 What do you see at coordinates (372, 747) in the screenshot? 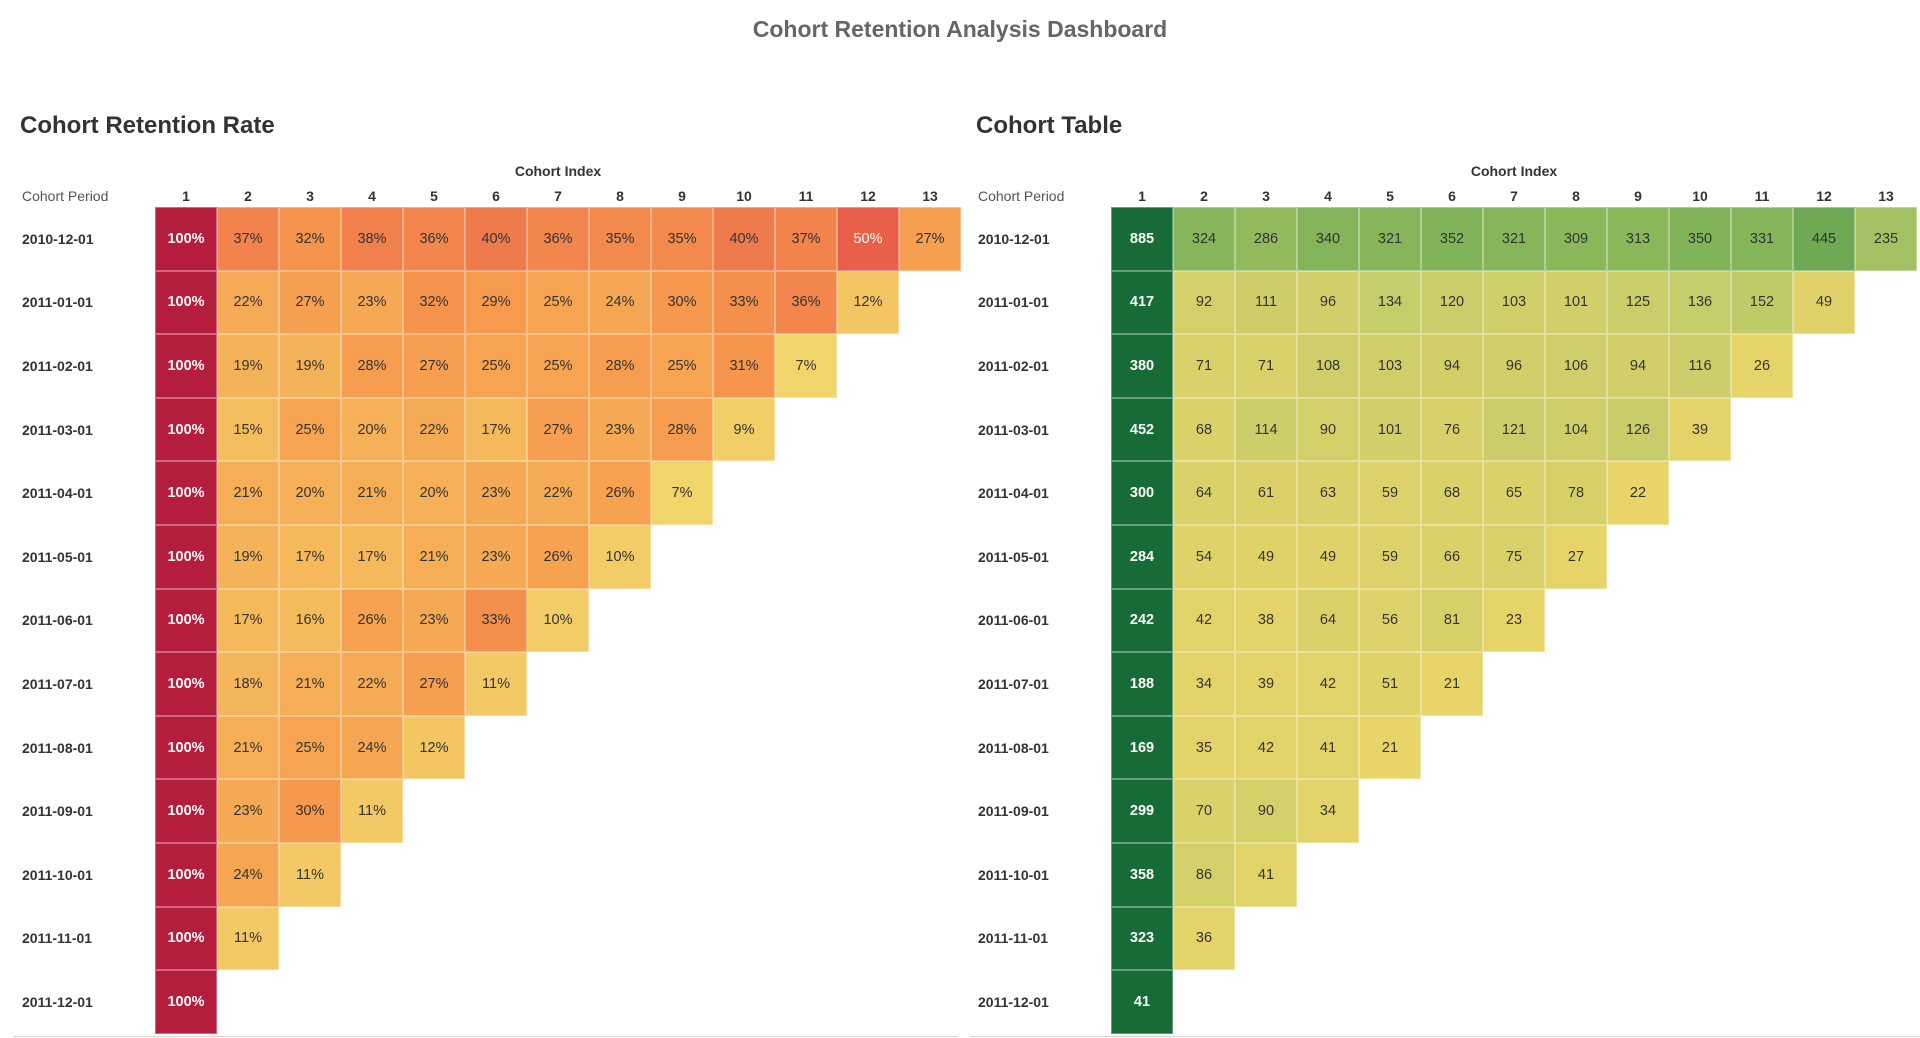
I see `heatmap-cell: 24%` at bounding box center [372, 747].